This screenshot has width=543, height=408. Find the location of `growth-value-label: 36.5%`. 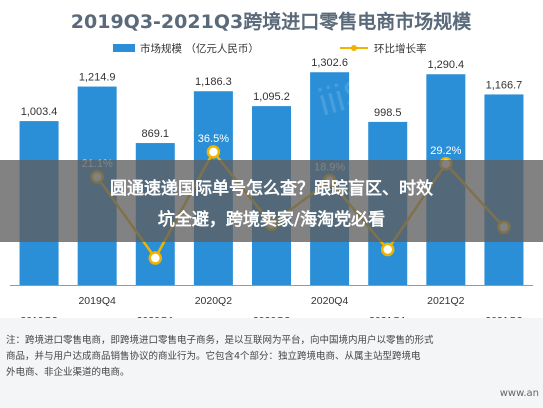

growth-value-label: 36.5% is located at coordinates (213, 139).